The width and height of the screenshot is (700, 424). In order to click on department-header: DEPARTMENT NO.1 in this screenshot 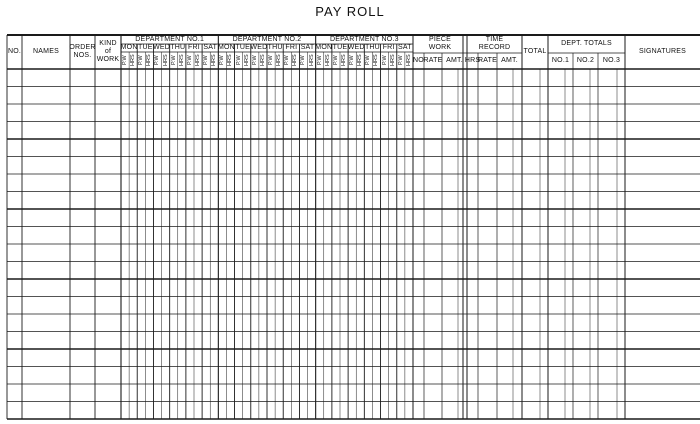, I will do `click(170, 39)`.